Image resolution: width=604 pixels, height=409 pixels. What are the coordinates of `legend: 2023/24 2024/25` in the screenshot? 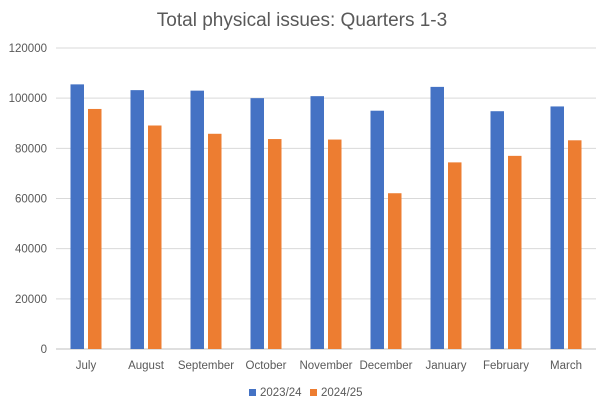 It's located at (306, 393).